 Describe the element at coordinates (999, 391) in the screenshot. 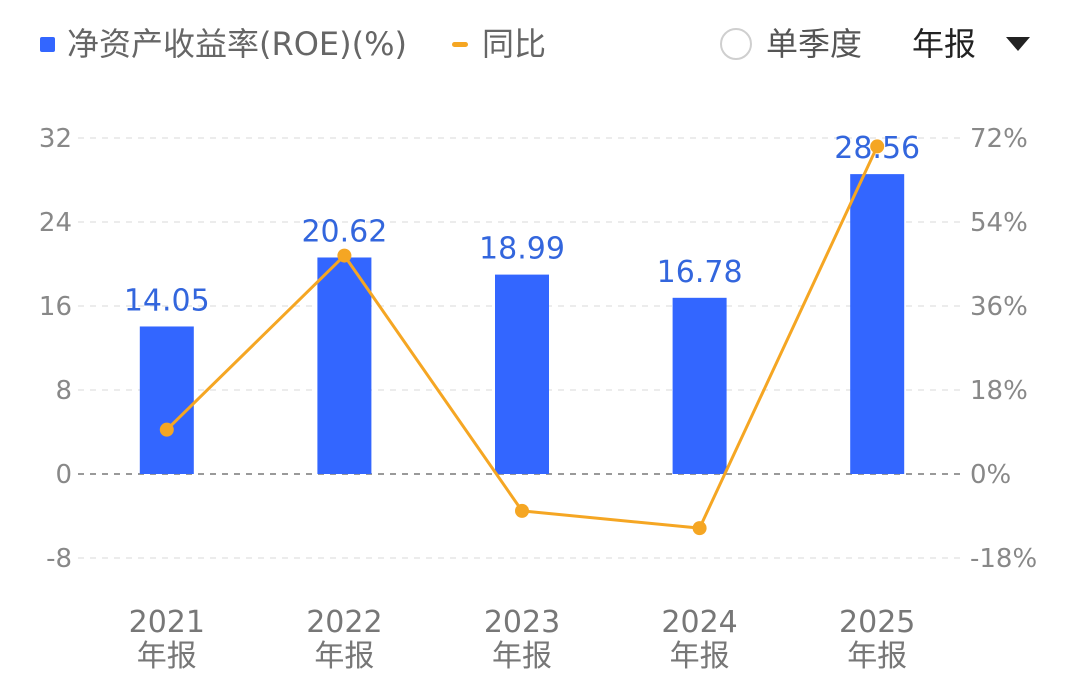

I see `y-right-tick-label: 18%` at that location.